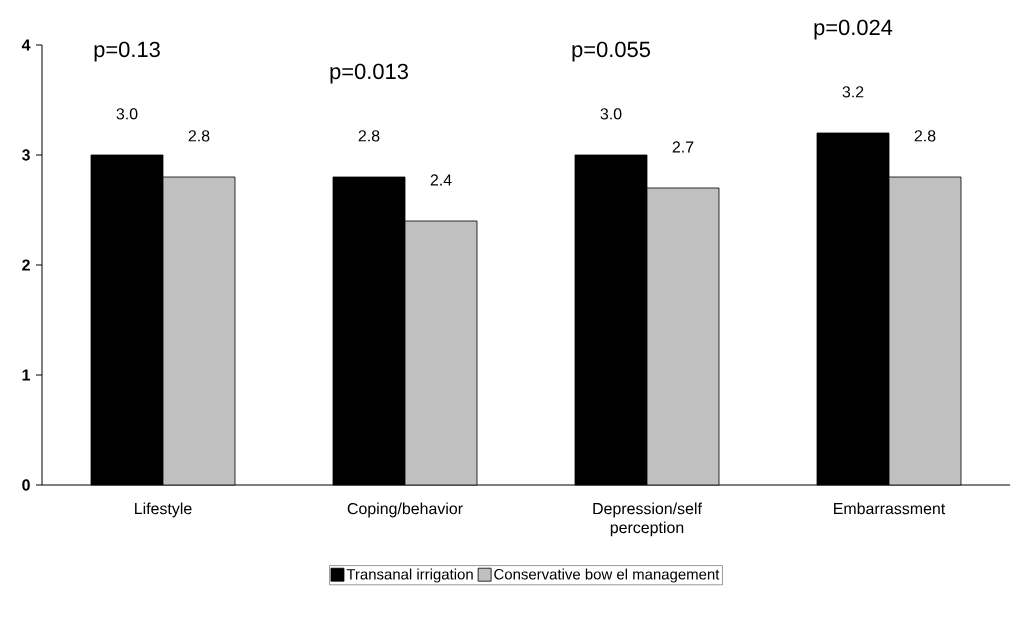 This screenshot has height=623, width=1022. Describe the element at coordinates (647, 519) in the screenshot. I see `x-tick-label: Depression/self perception` at that location.